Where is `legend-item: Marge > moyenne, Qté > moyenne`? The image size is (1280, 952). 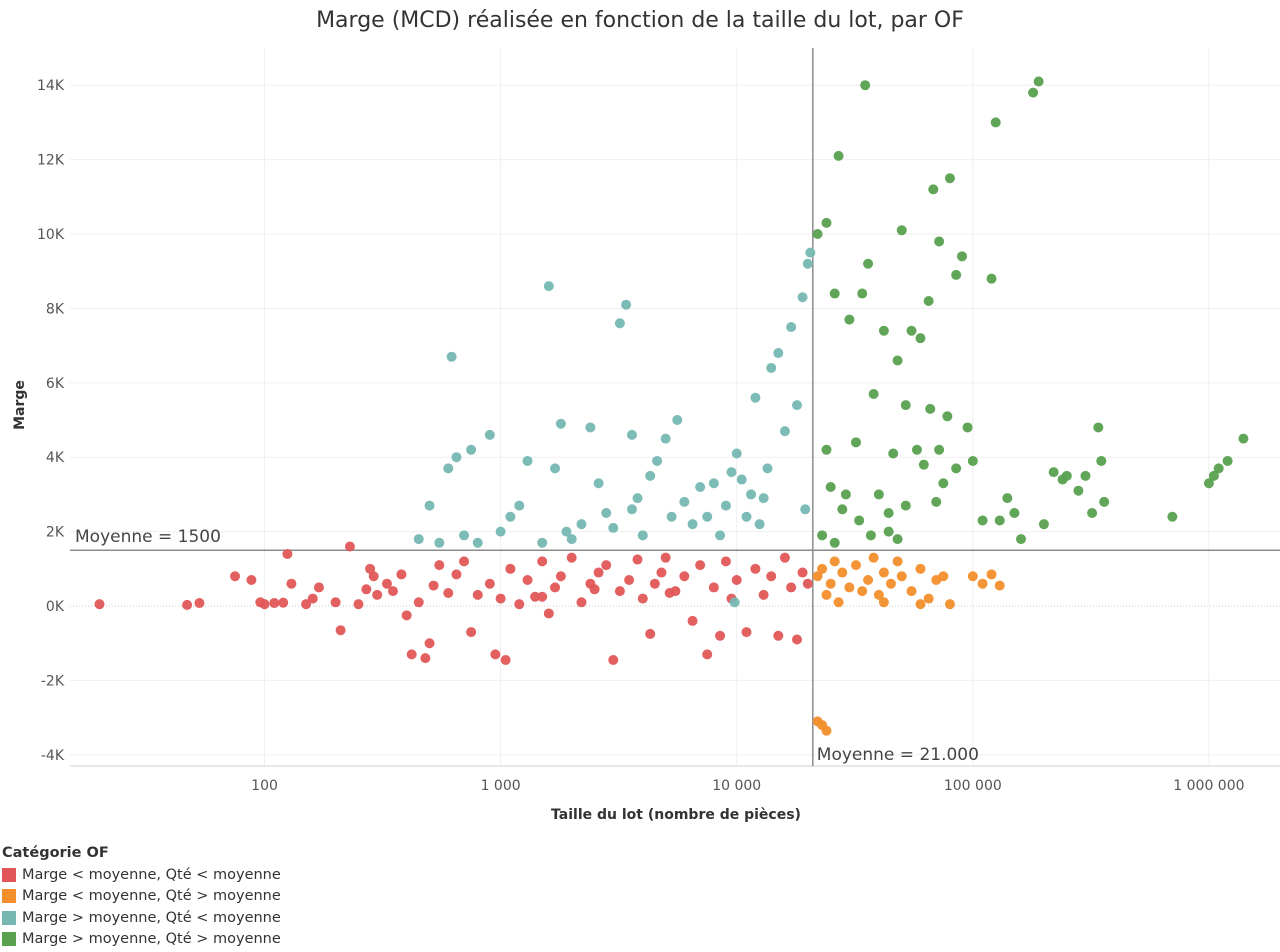
legend-item: Marge > moyenne, Qté > moyenne is located at coordinates (141, 940).